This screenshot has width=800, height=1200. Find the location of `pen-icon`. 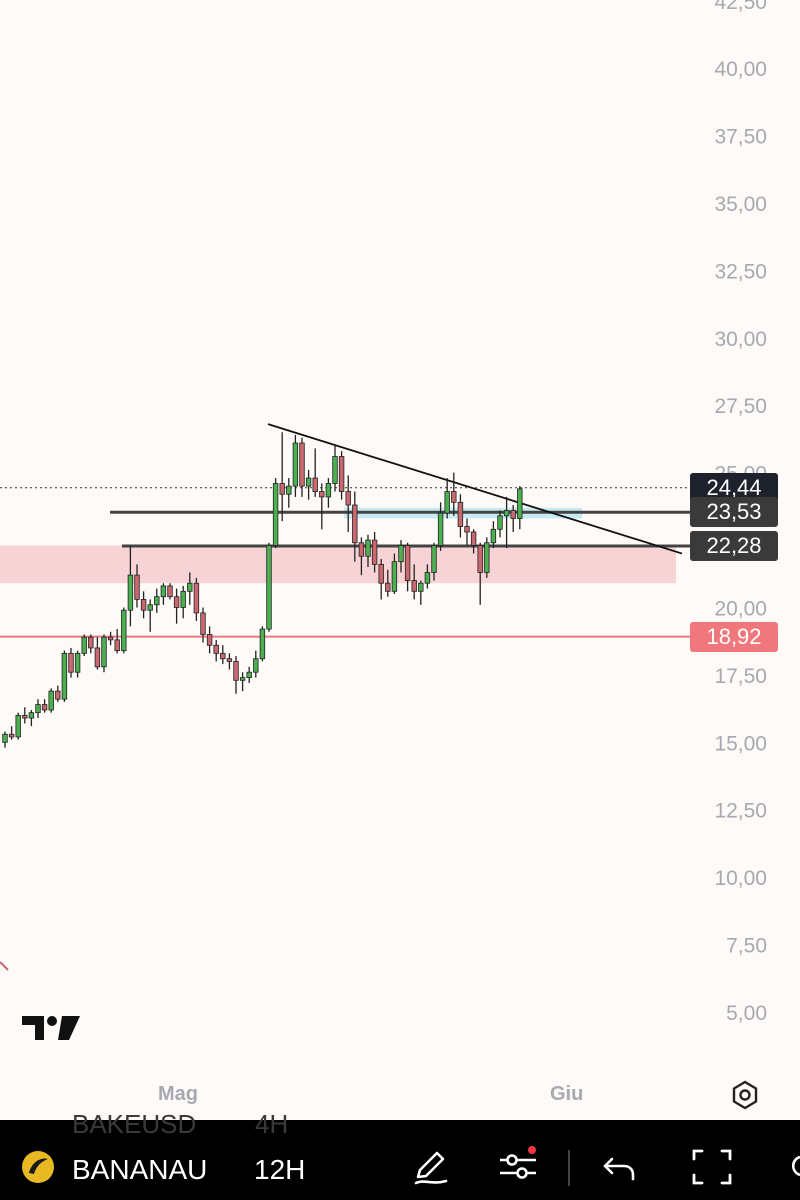

pen-icon is located at coordinates (430, 1167).